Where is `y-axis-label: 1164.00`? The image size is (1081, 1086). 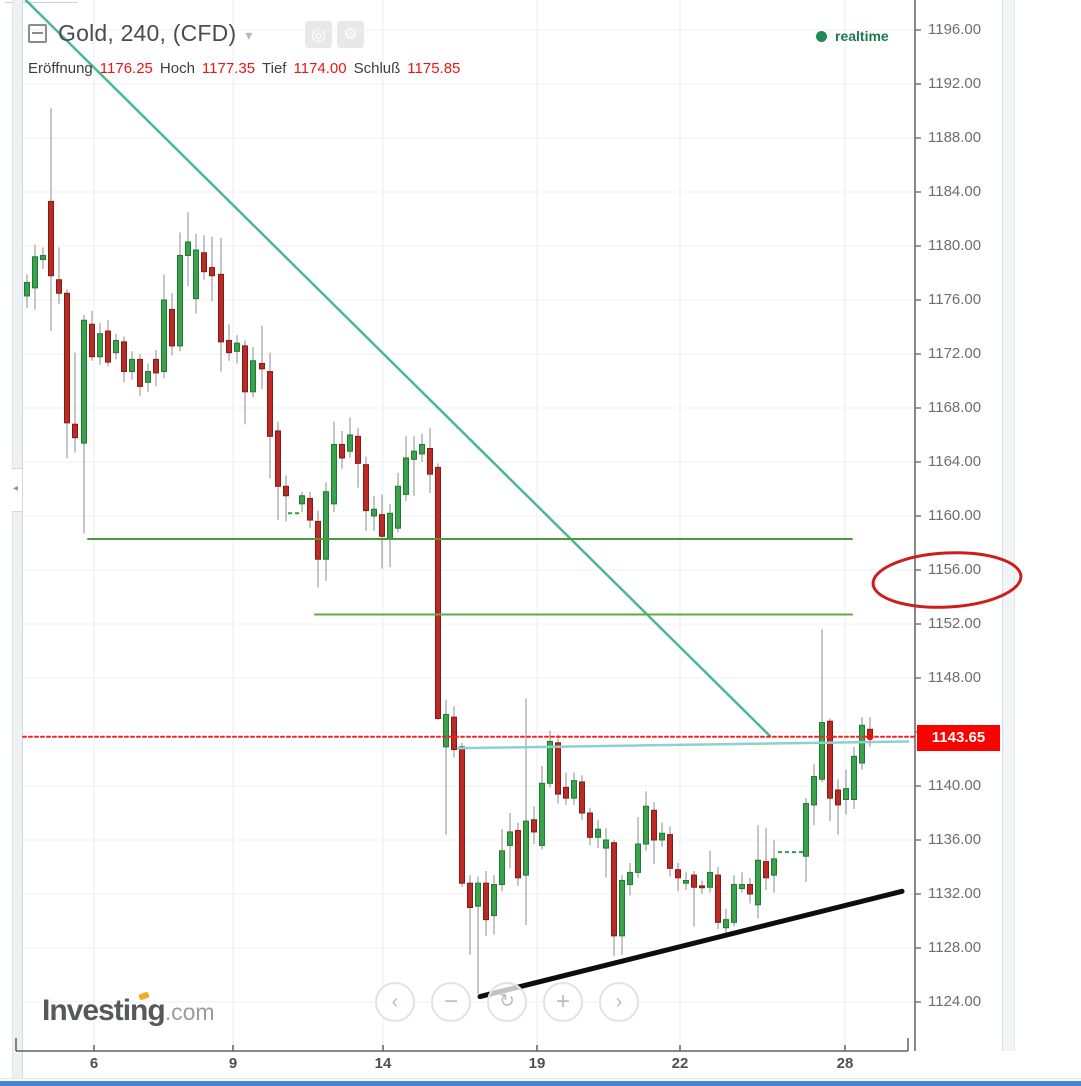
y-axis-label: 1164.00 is located at coordinates (955, 461).